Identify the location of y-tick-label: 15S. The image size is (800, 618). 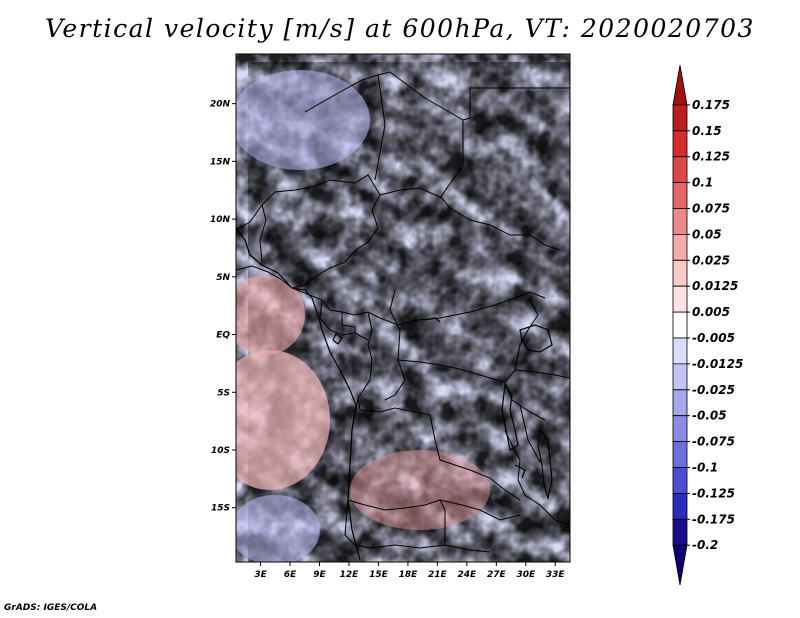
(220, 509).